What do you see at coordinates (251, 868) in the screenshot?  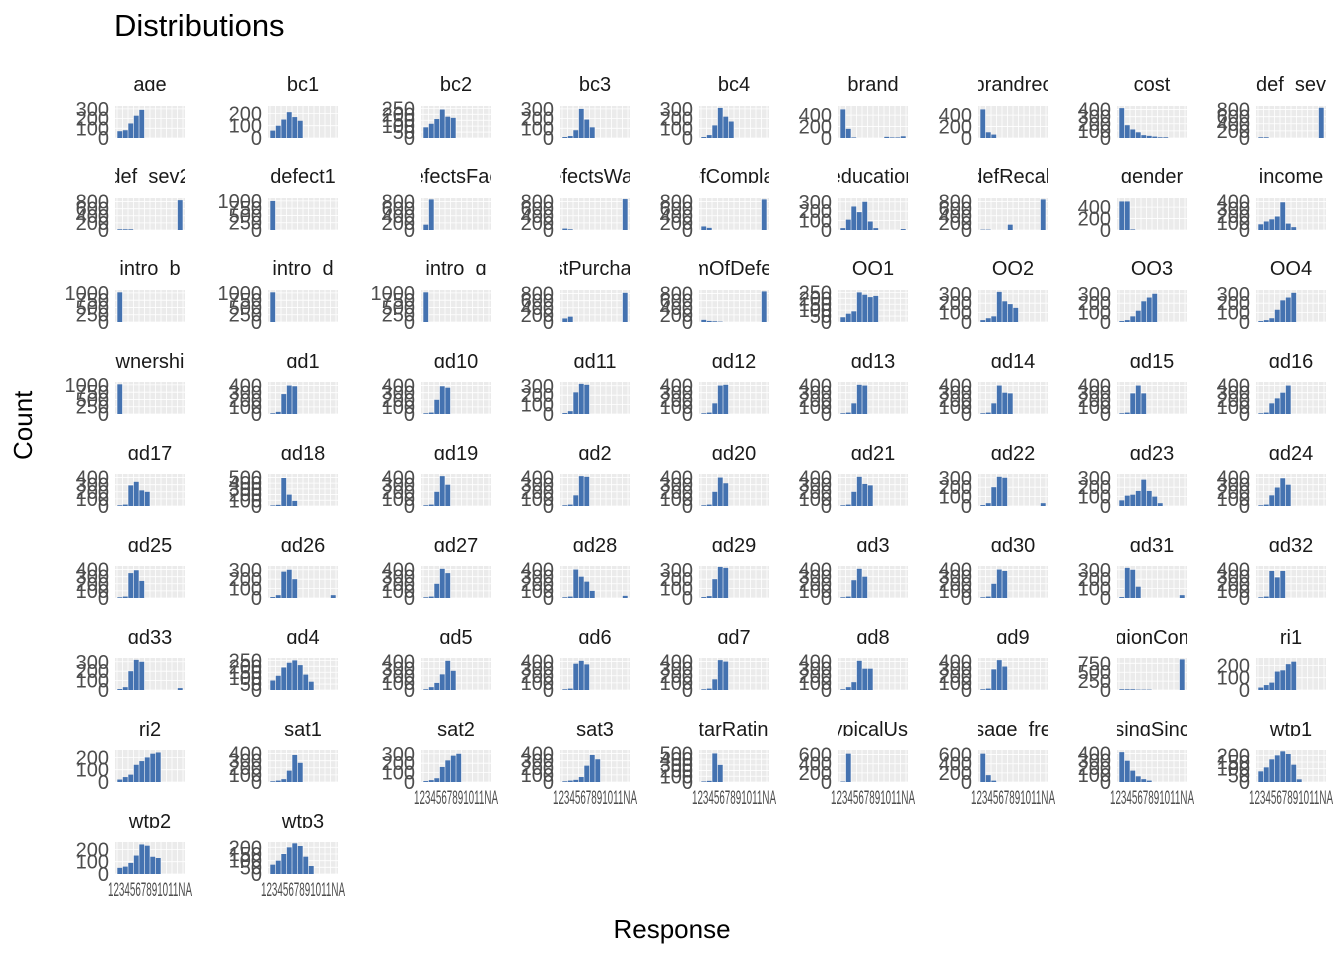 I see `y-tick-label: 50` at bounding box center [251, 868].